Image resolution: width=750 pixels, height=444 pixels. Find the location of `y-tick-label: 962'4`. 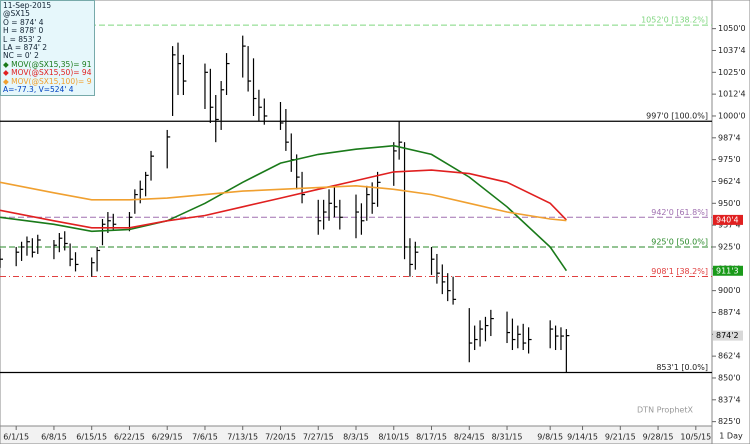

y-tick-label: 962'4 is located at coordinates (729, 181).